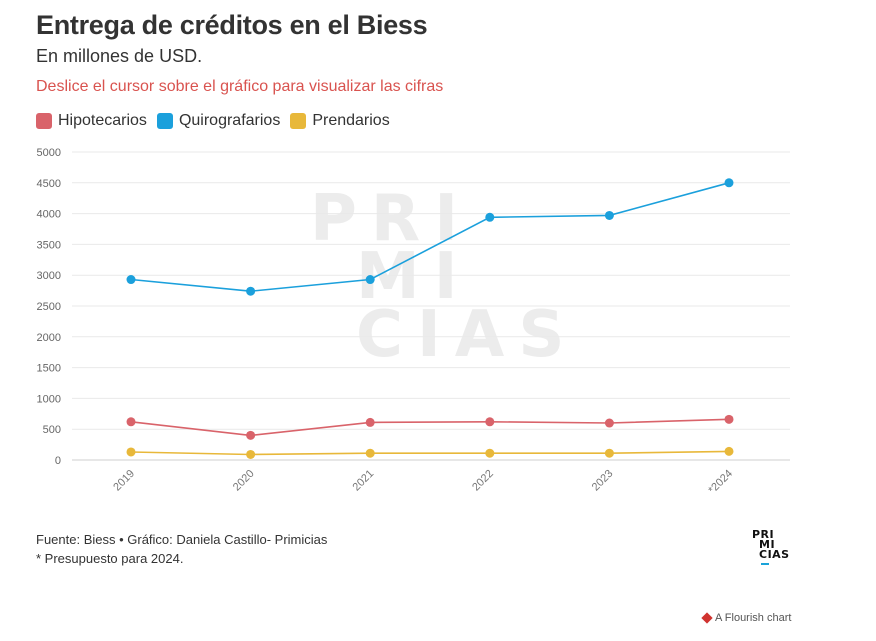  Describe the element at coordinates (370, 453) in the screenshot. I see `data-point-prendarios-2021` at that location.